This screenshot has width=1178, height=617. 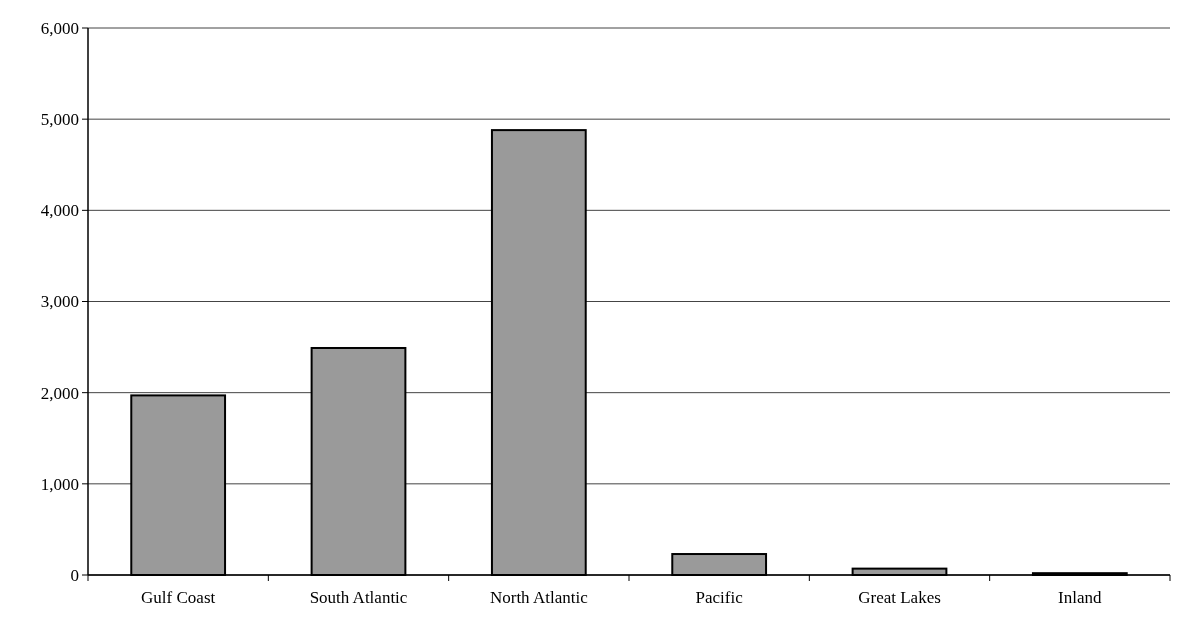 What do you see at coordinates (899, 597) in the screenshot?
I see `x-tick-label: Great Lakes` at bounding box center [899, 597].